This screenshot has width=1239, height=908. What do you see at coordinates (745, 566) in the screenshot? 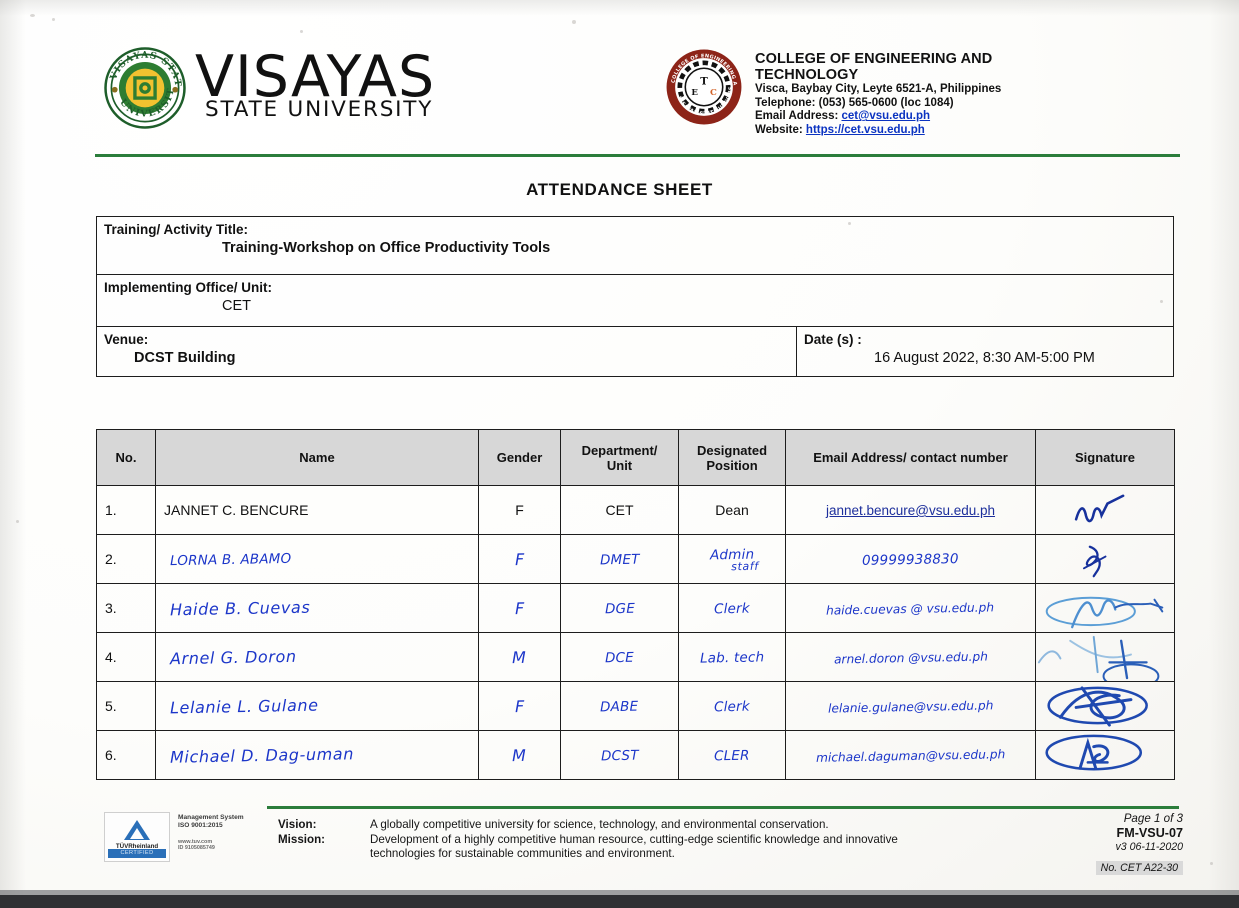
I see `handwritten-position-sub: staff` at bounding box center [745, 566].